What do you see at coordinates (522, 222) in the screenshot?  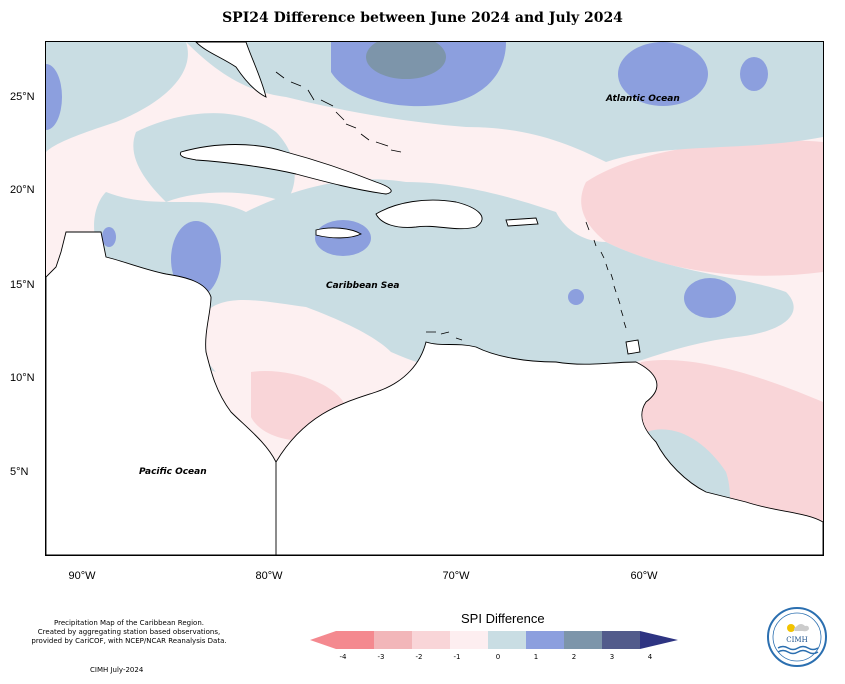 I see `land-puerto-rico` at bounding box center [522, 222].